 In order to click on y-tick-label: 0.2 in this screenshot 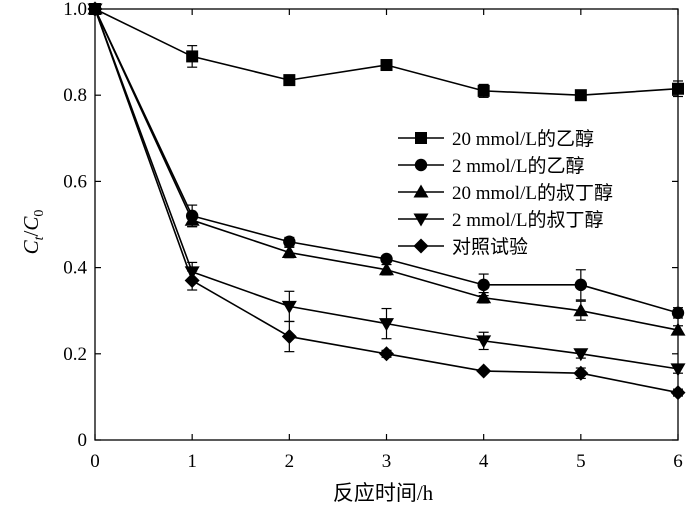, I will do `click(75, 354)`.